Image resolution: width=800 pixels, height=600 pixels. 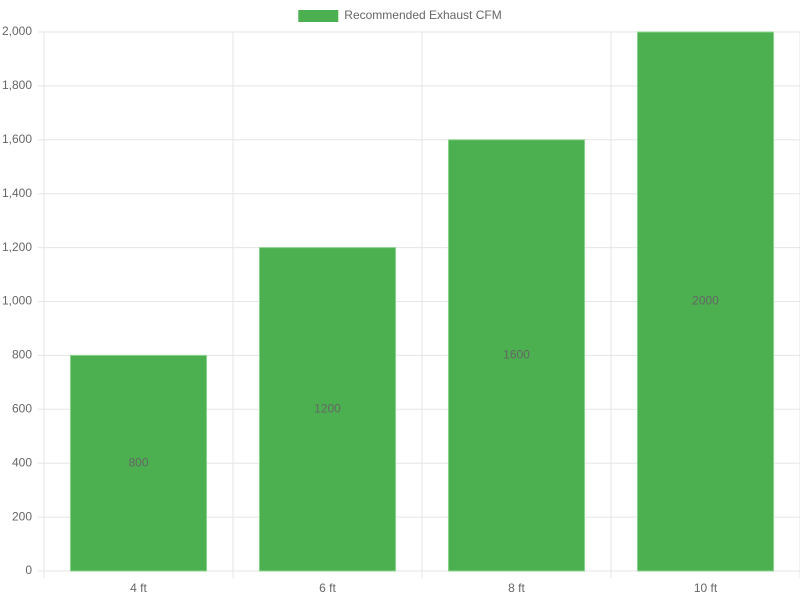 I want to click on data-label: 800, so click(x=138, y=462).